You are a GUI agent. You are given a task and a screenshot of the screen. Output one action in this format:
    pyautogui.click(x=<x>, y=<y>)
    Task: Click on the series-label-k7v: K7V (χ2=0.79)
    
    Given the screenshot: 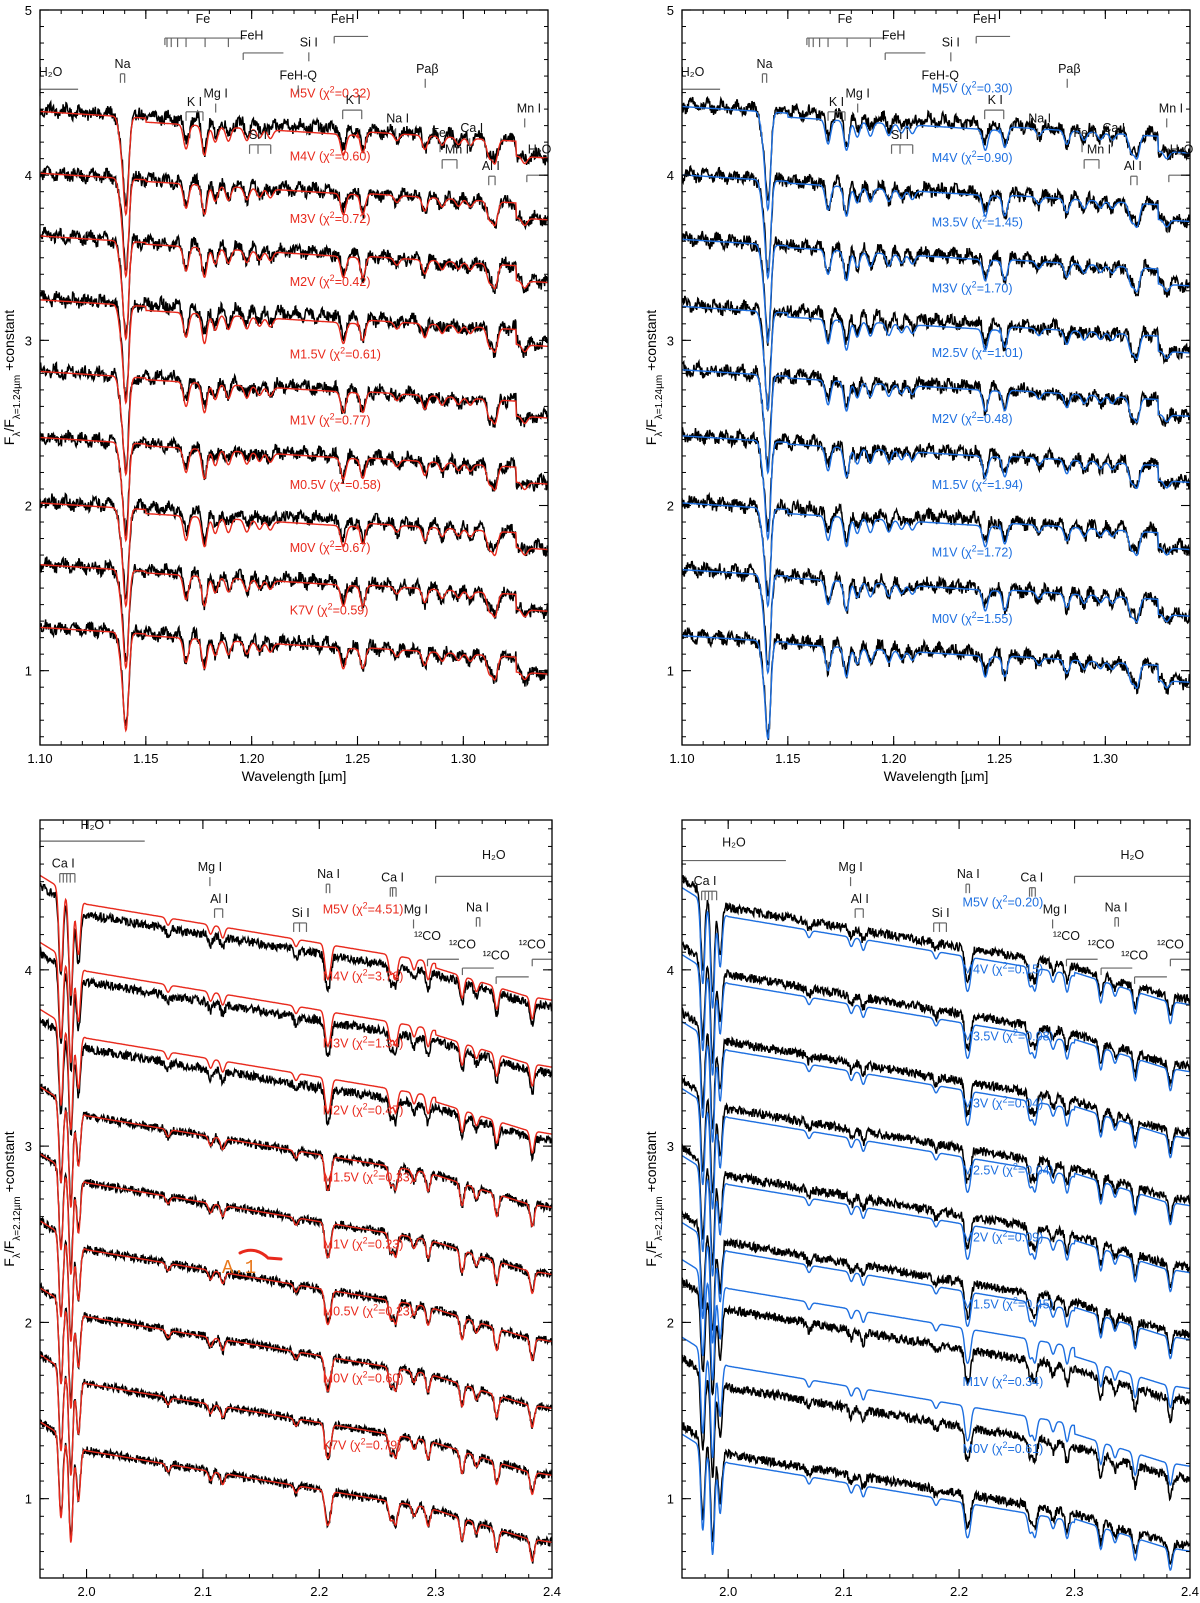 What is the action you would take?
    pyautogui.click(x=362, y=1444)
    